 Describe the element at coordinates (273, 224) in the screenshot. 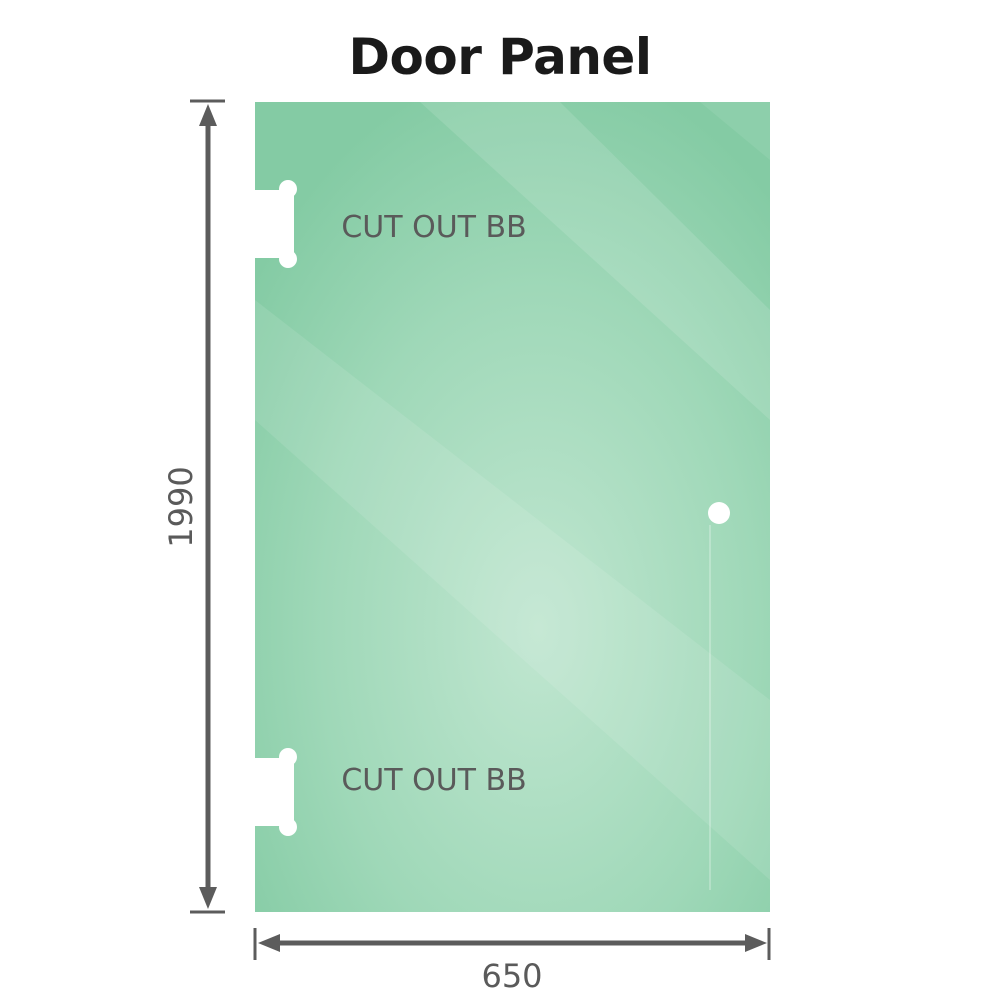

I see `cutout-top` at that location.